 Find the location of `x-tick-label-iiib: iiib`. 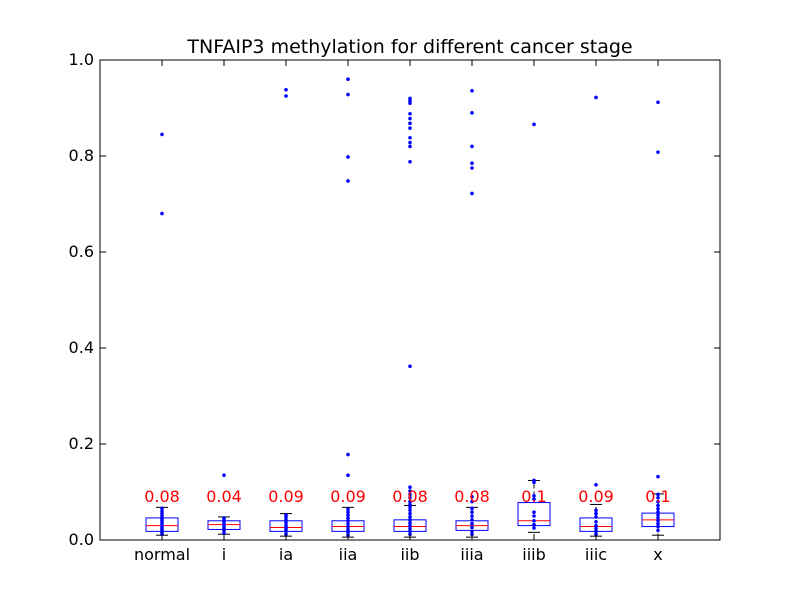

x-tick-label-iiib: iiib is located at coordinates (534, 554).